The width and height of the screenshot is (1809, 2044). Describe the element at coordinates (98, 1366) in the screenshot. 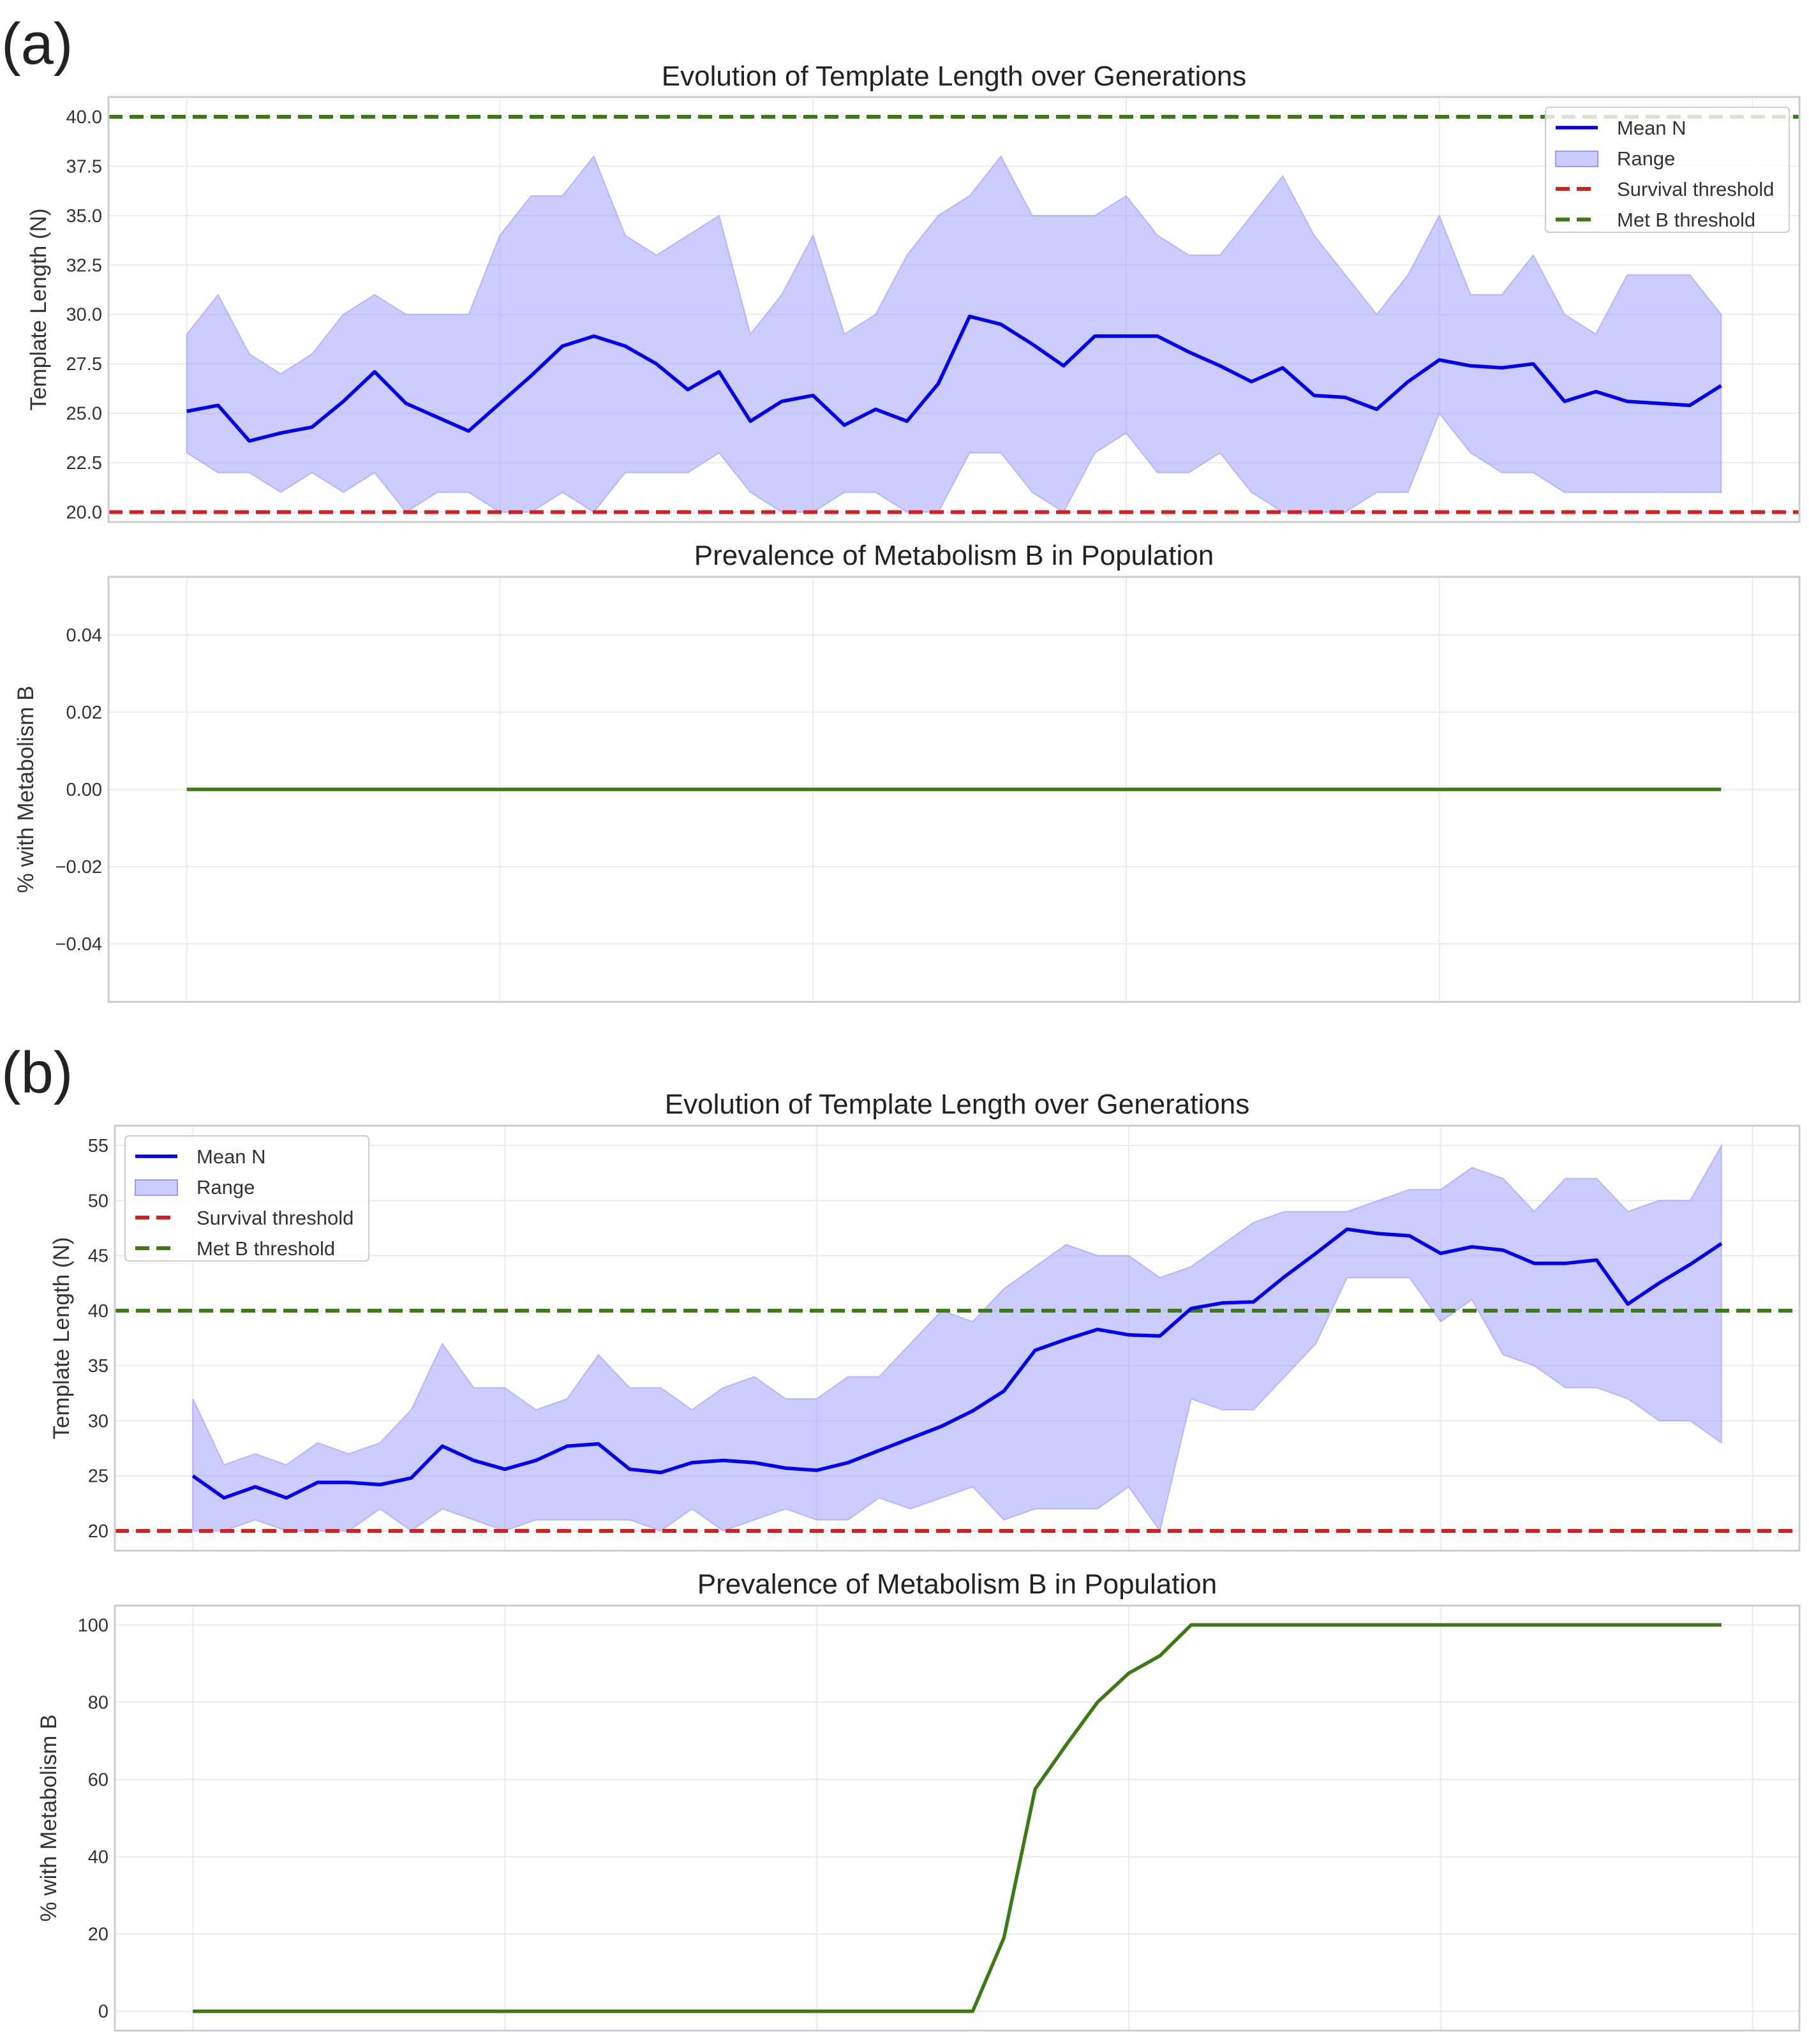

I see `y-tick-label: 35` at that location.